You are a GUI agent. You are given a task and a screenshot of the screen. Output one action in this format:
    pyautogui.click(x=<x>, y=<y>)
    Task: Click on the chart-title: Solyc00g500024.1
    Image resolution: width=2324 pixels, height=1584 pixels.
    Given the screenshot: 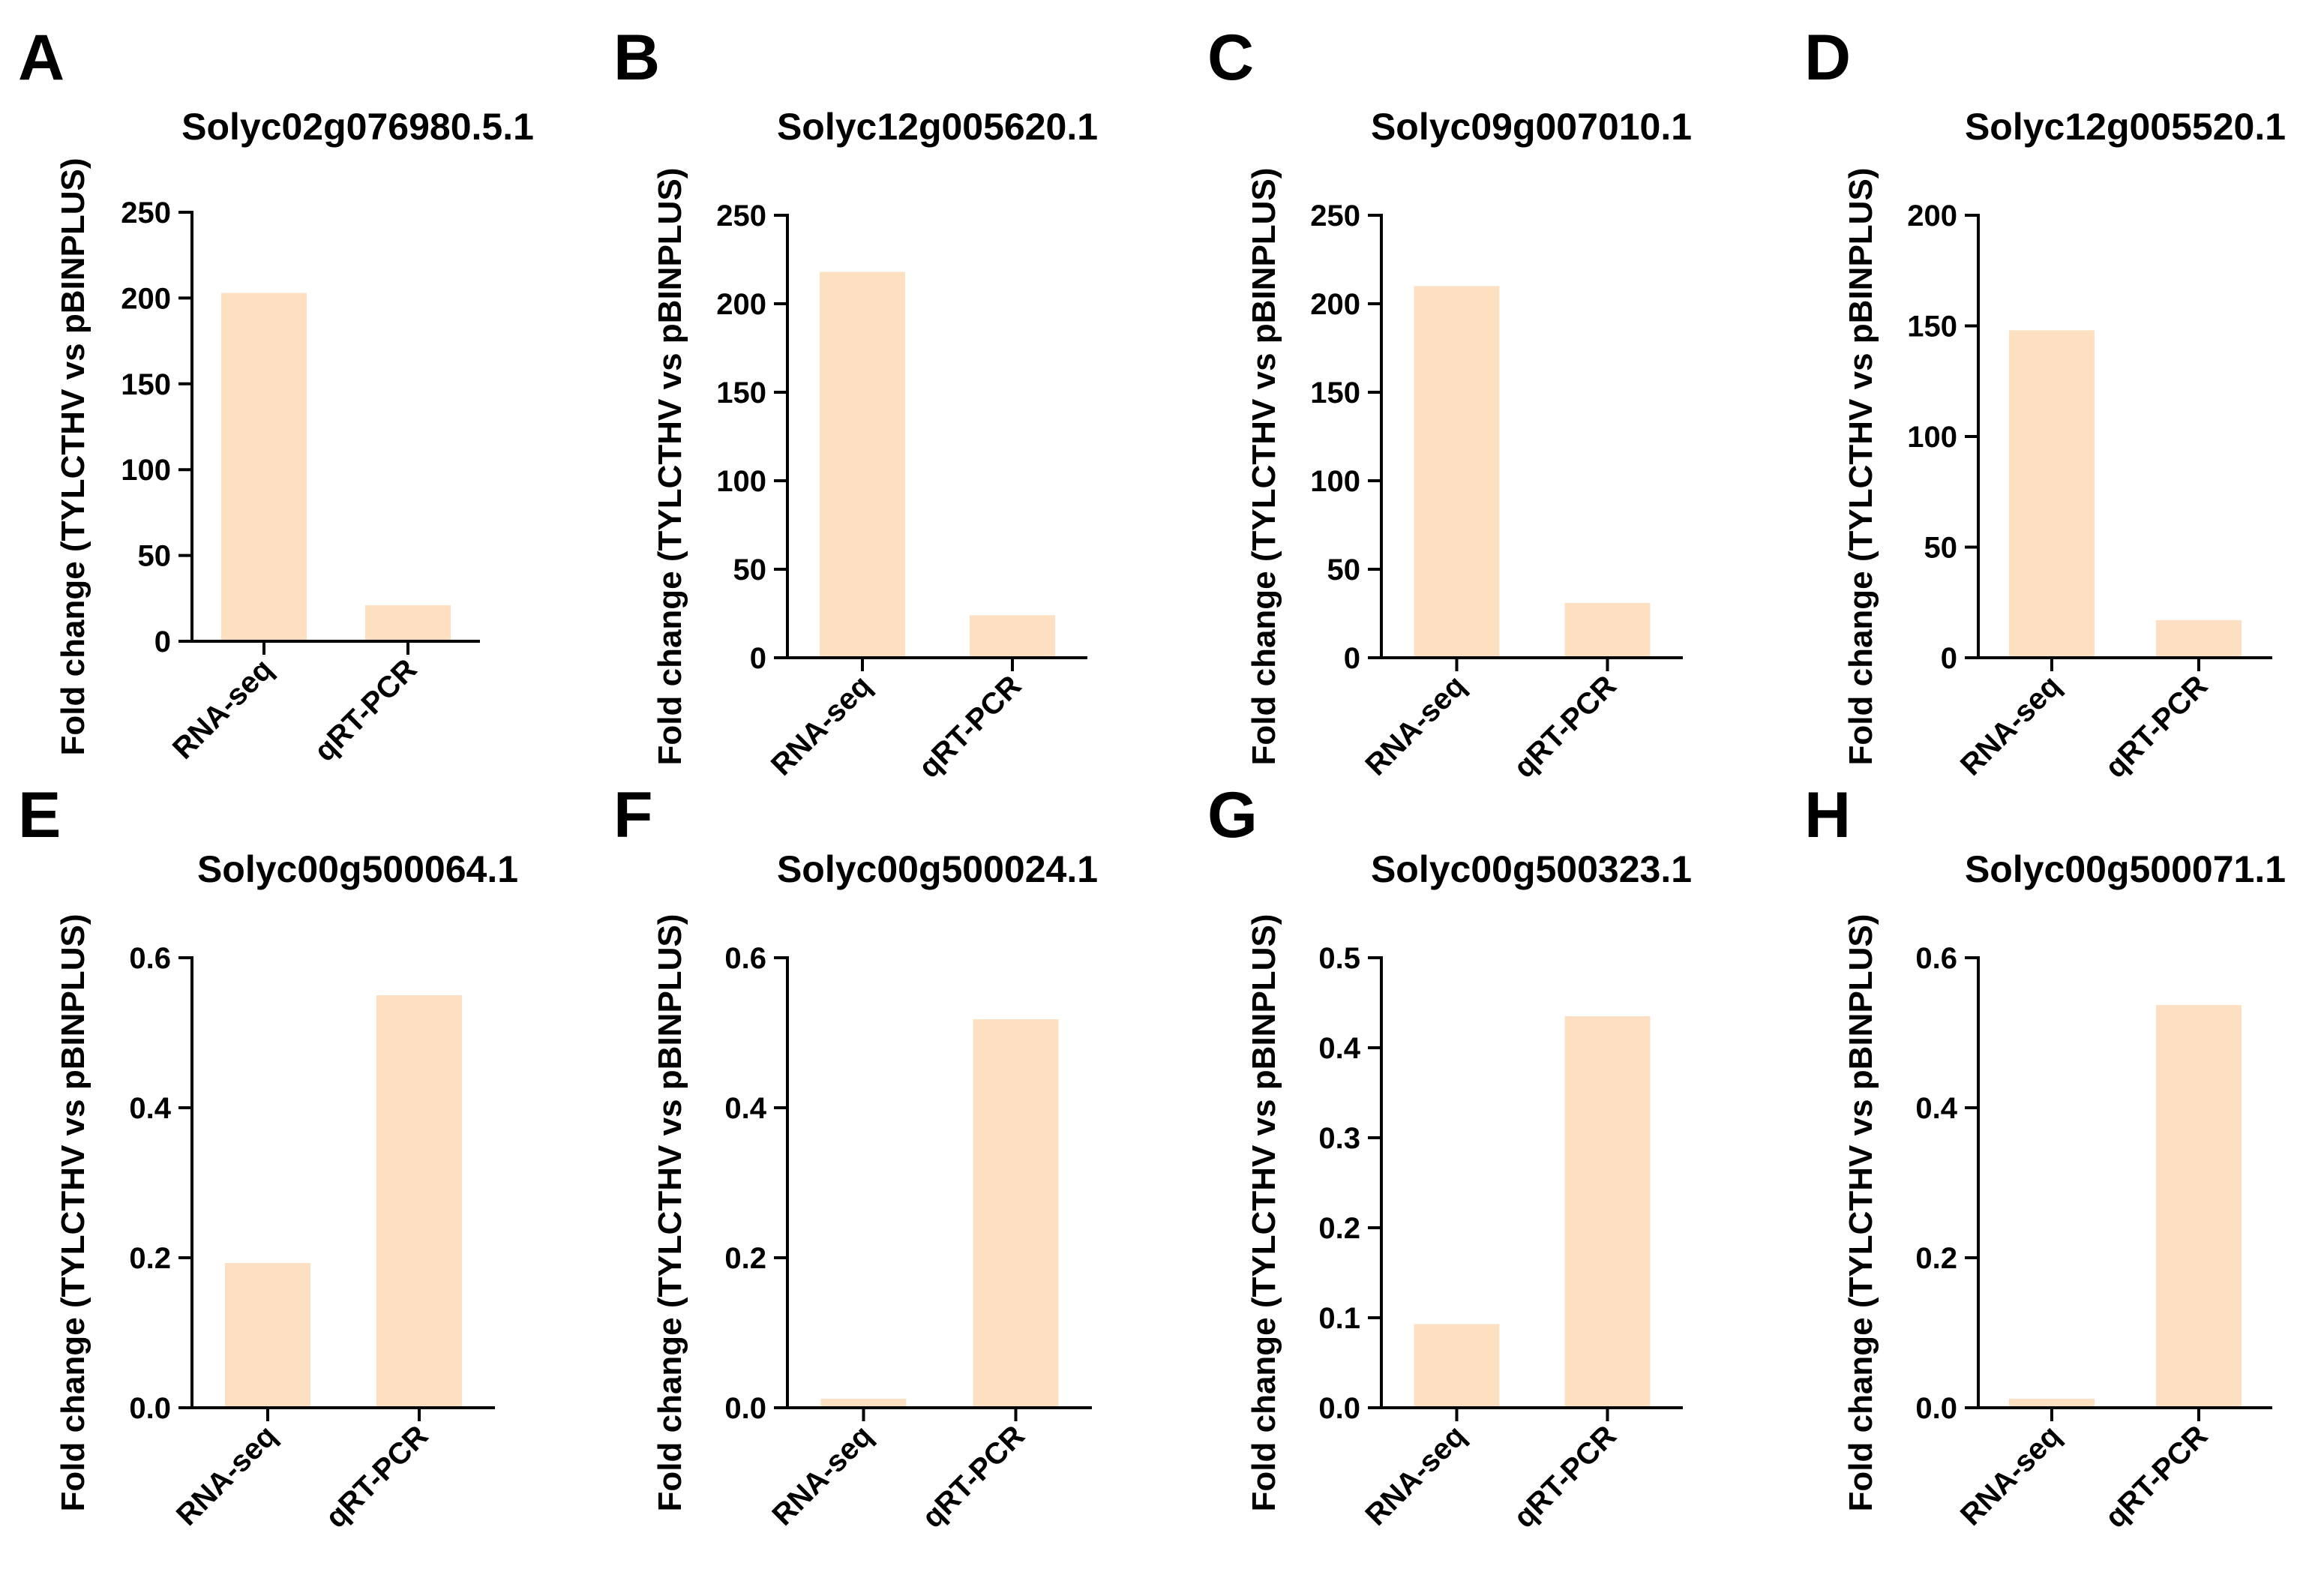 What is the action you would take?
    pyautogui.click(x=937, y=869)
    